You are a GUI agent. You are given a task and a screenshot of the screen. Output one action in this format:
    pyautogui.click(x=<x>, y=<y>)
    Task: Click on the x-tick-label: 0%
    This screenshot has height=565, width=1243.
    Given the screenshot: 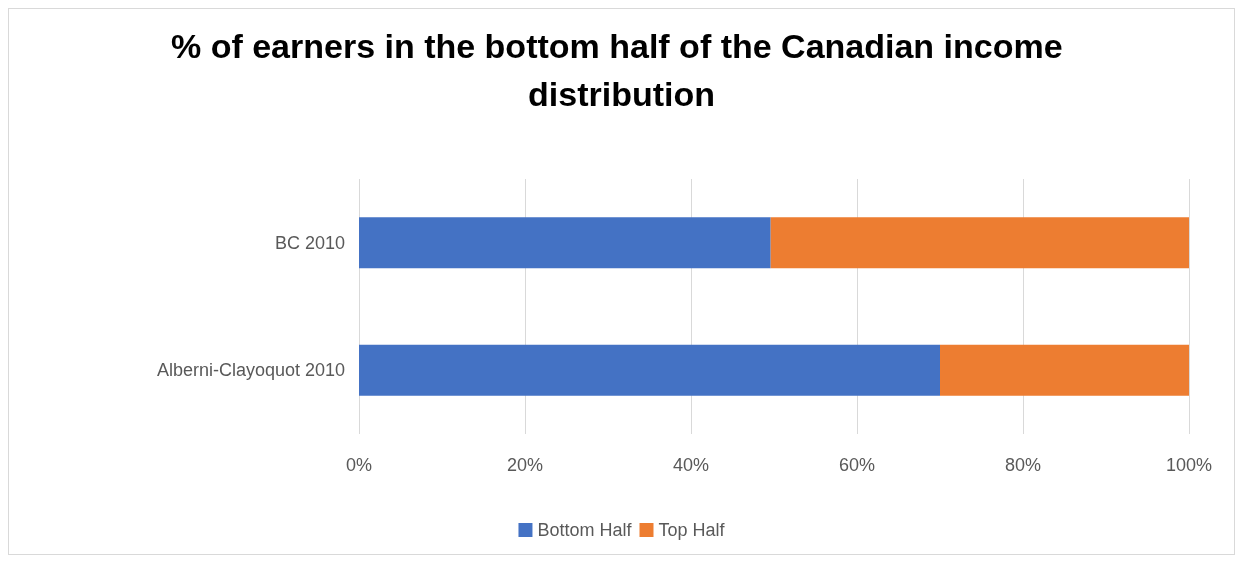 What is the action you would take?
    pyautogui.click(x=359, y=465)
    